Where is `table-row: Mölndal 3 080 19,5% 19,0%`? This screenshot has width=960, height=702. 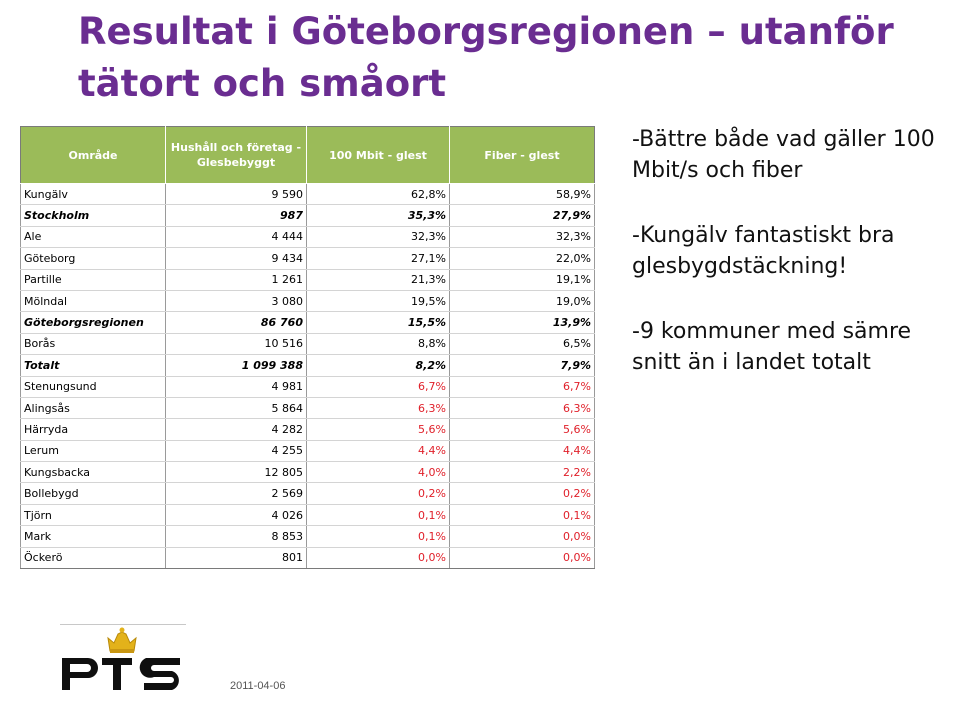
table-row: Mölndal 3 080 19,5% 19,0% is located at coordinates (307, 301).